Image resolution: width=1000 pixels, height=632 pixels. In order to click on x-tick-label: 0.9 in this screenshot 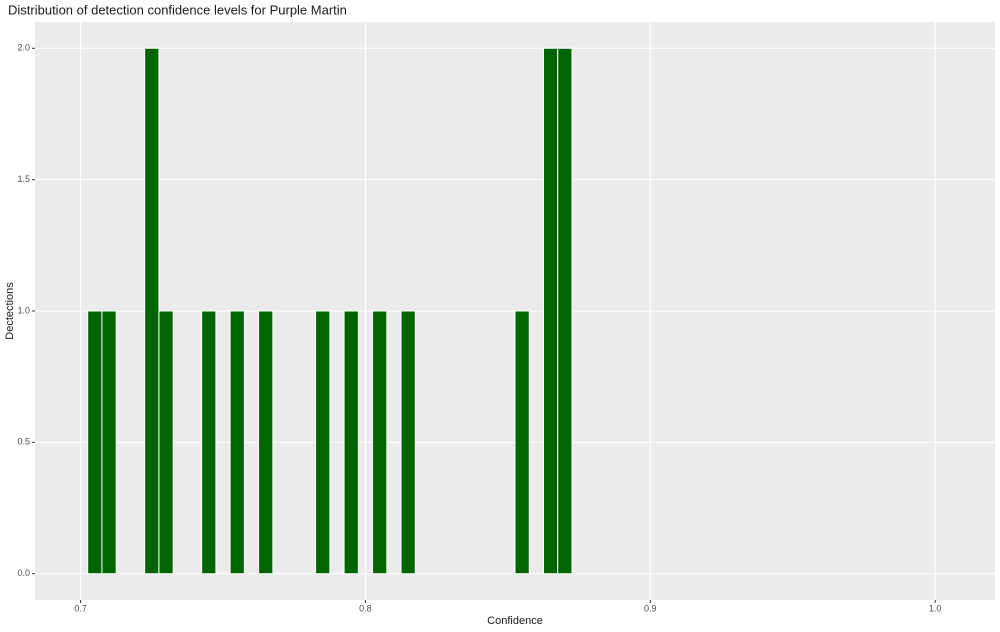, I will do `click(650, 608)`.